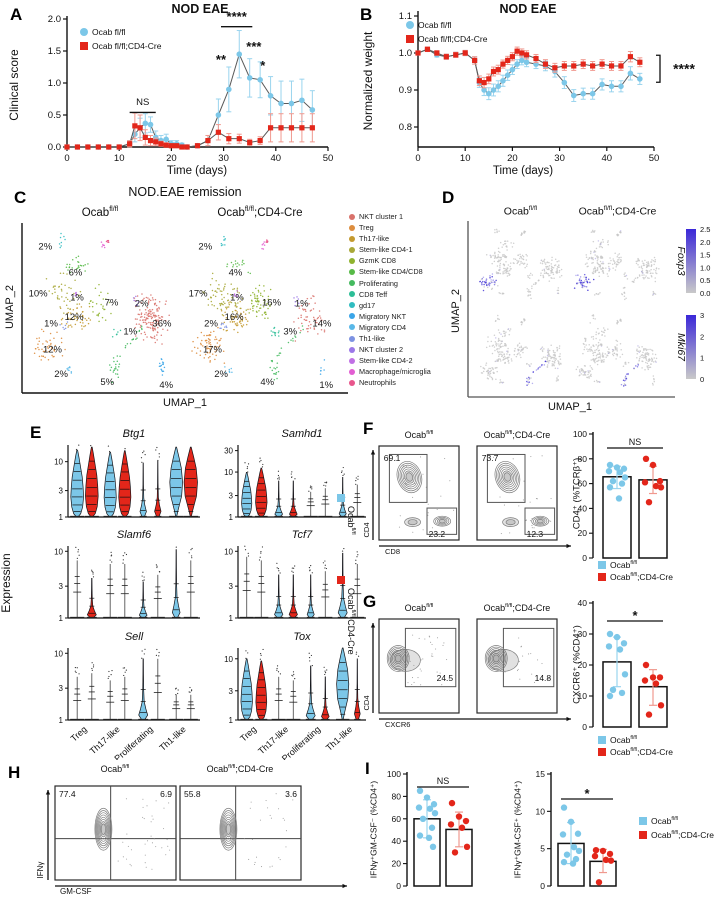 This screenshot has height=900, width=715. I want to click on panel-g-bar-ylabel: CXCR6⁺ (%CD4⁺), so click(577, 664).